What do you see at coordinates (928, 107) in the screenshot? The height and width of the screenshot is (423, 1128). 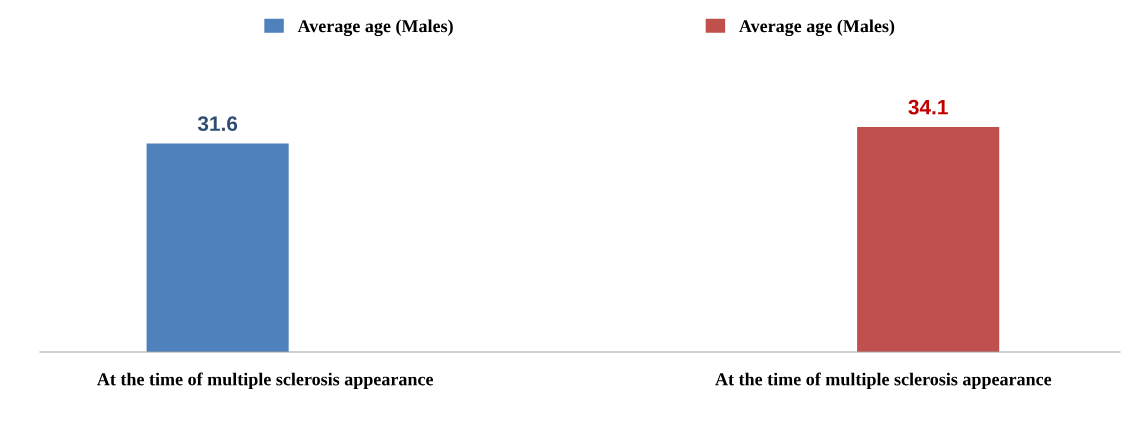 I see `data-label: 34.1` at bounding box center [928, 107].